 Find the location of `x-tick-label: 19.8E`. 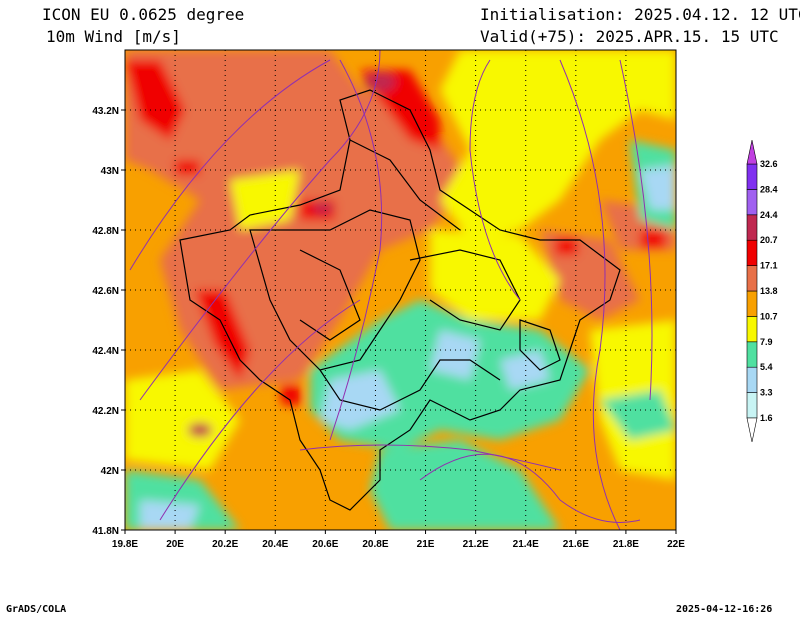

x-tick-label: 19.8E is located at coordinates (125, 544).